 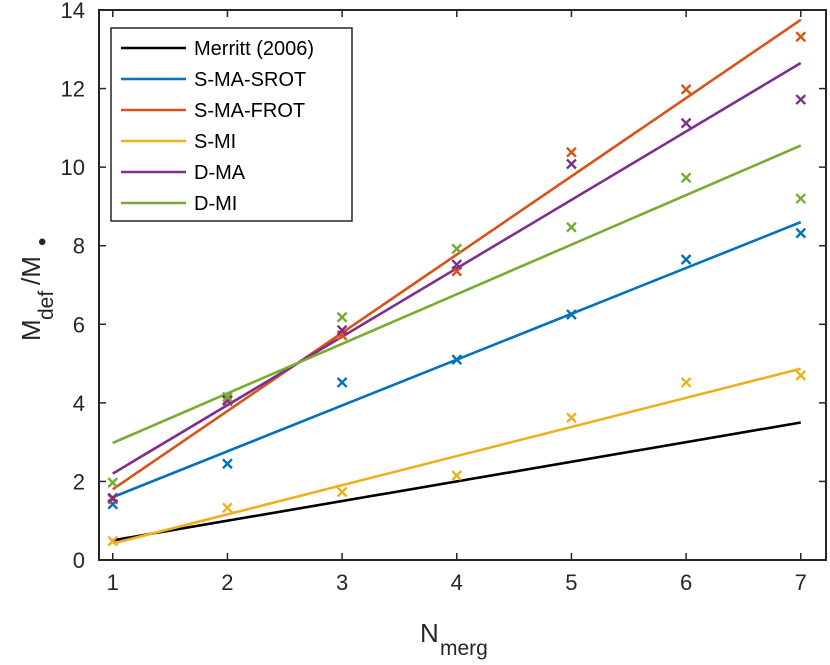 I want to click on y-tick-label: 0, so click(x=79, y=560).